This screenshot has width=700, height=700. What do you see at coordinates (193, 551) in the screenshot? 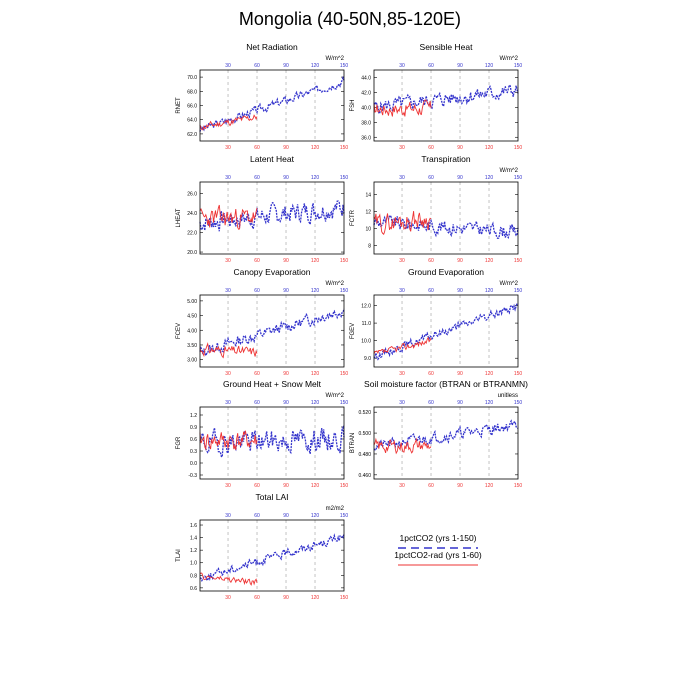
I see `y-tick-label: 1.2` at bounding box center [193, 551].